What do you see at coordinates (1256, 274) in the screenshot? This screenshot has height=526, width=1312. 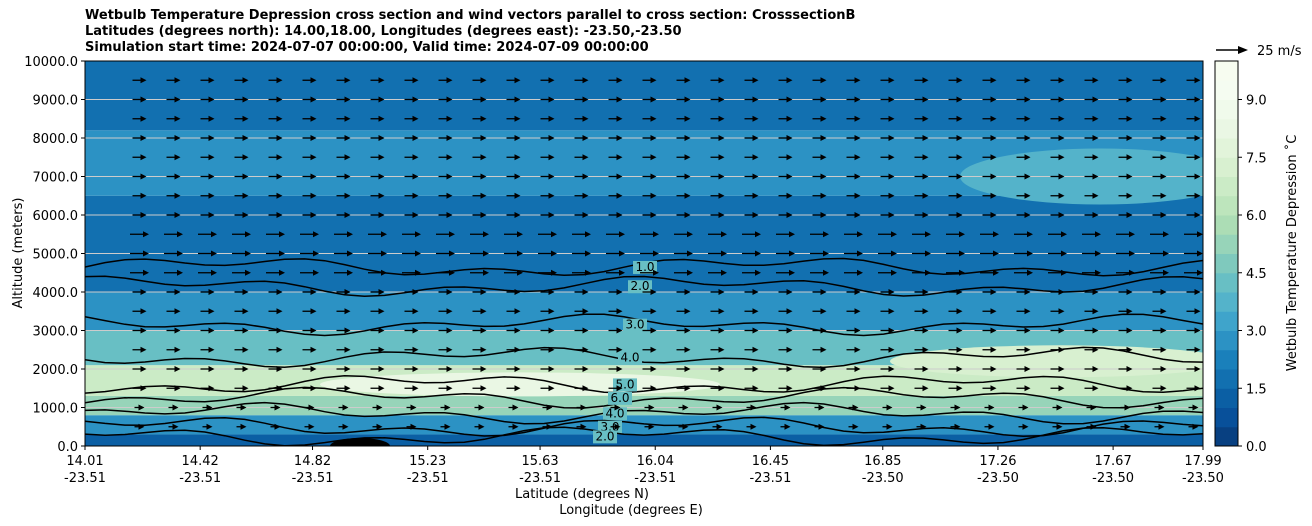 I see `colorbar-tick-label: 4.5` at bounding box center [1256, 274].